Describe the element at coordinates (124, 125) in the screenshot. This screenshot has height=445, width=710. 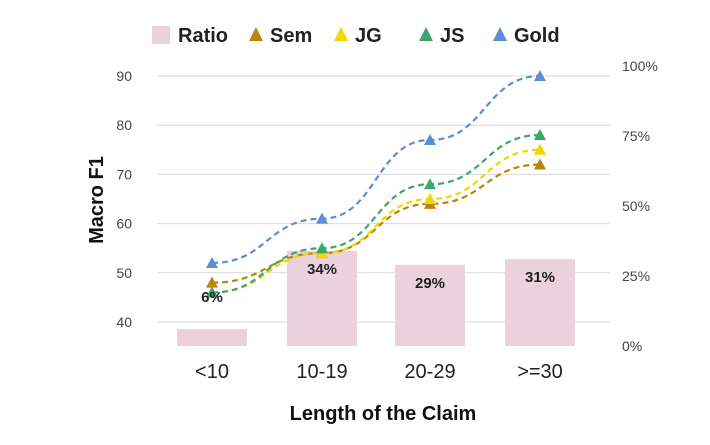
I see `y-tick-label: 80` at that location.